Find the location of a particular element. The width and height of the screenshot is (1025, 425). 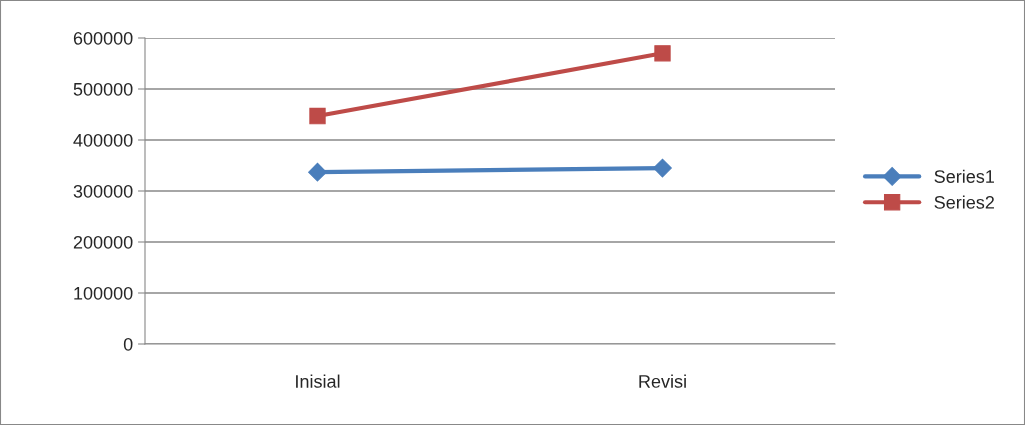

y-tick-label: 400000 is located at coordinates (103, 140).